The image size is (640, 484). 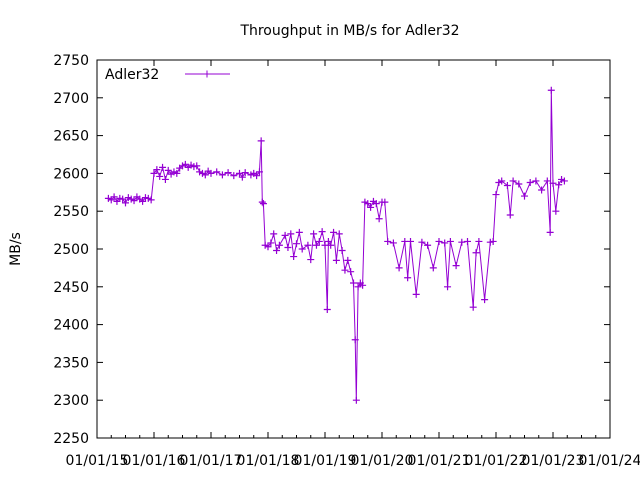 What do you see at coordinates (325, 461) in the screenshot?
I see `x-tick-label: 01/01/19` at bounding box center [325, 461].